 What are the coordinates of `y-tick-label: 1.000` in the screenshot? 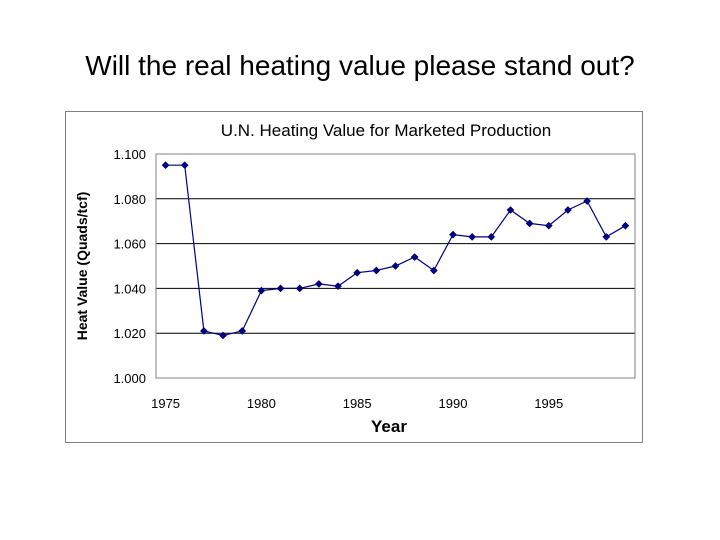 It's located at (129, 378).